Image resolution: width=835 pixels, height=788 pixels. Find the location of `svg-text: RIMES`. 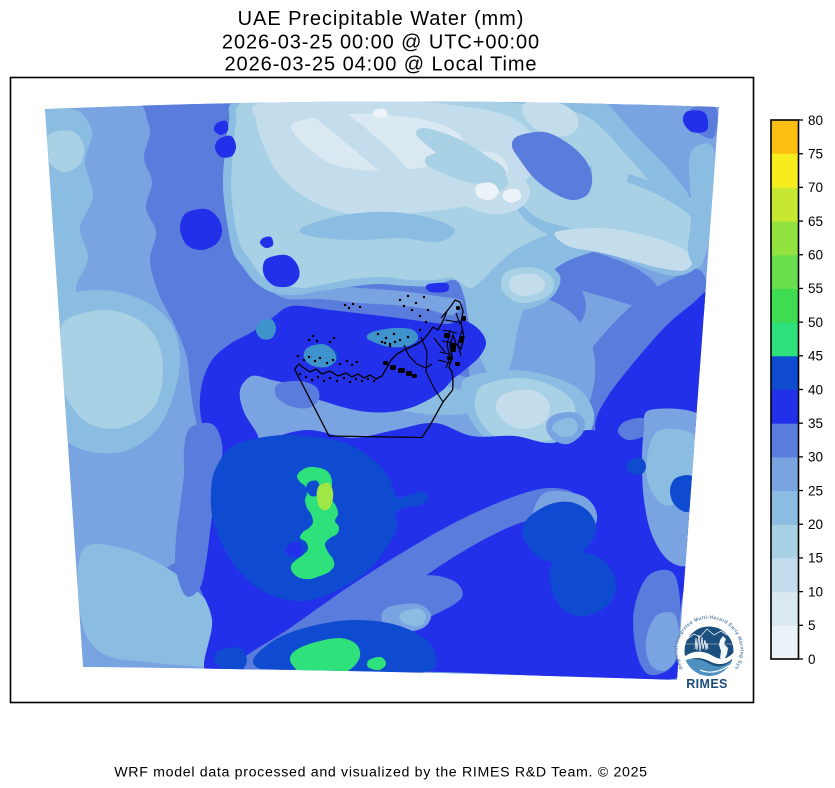

svg-text: RIMES is located at coordinates (707, 684).